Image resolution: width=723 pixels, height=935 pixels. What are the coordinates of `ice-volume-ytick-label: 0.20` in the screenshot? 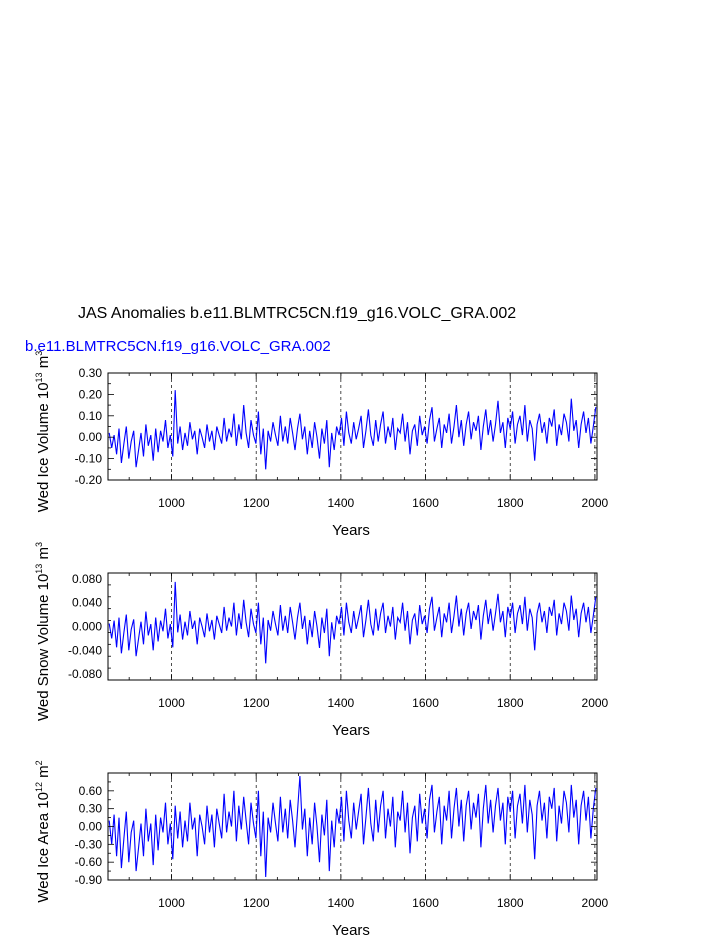 It's located at (91, 394).